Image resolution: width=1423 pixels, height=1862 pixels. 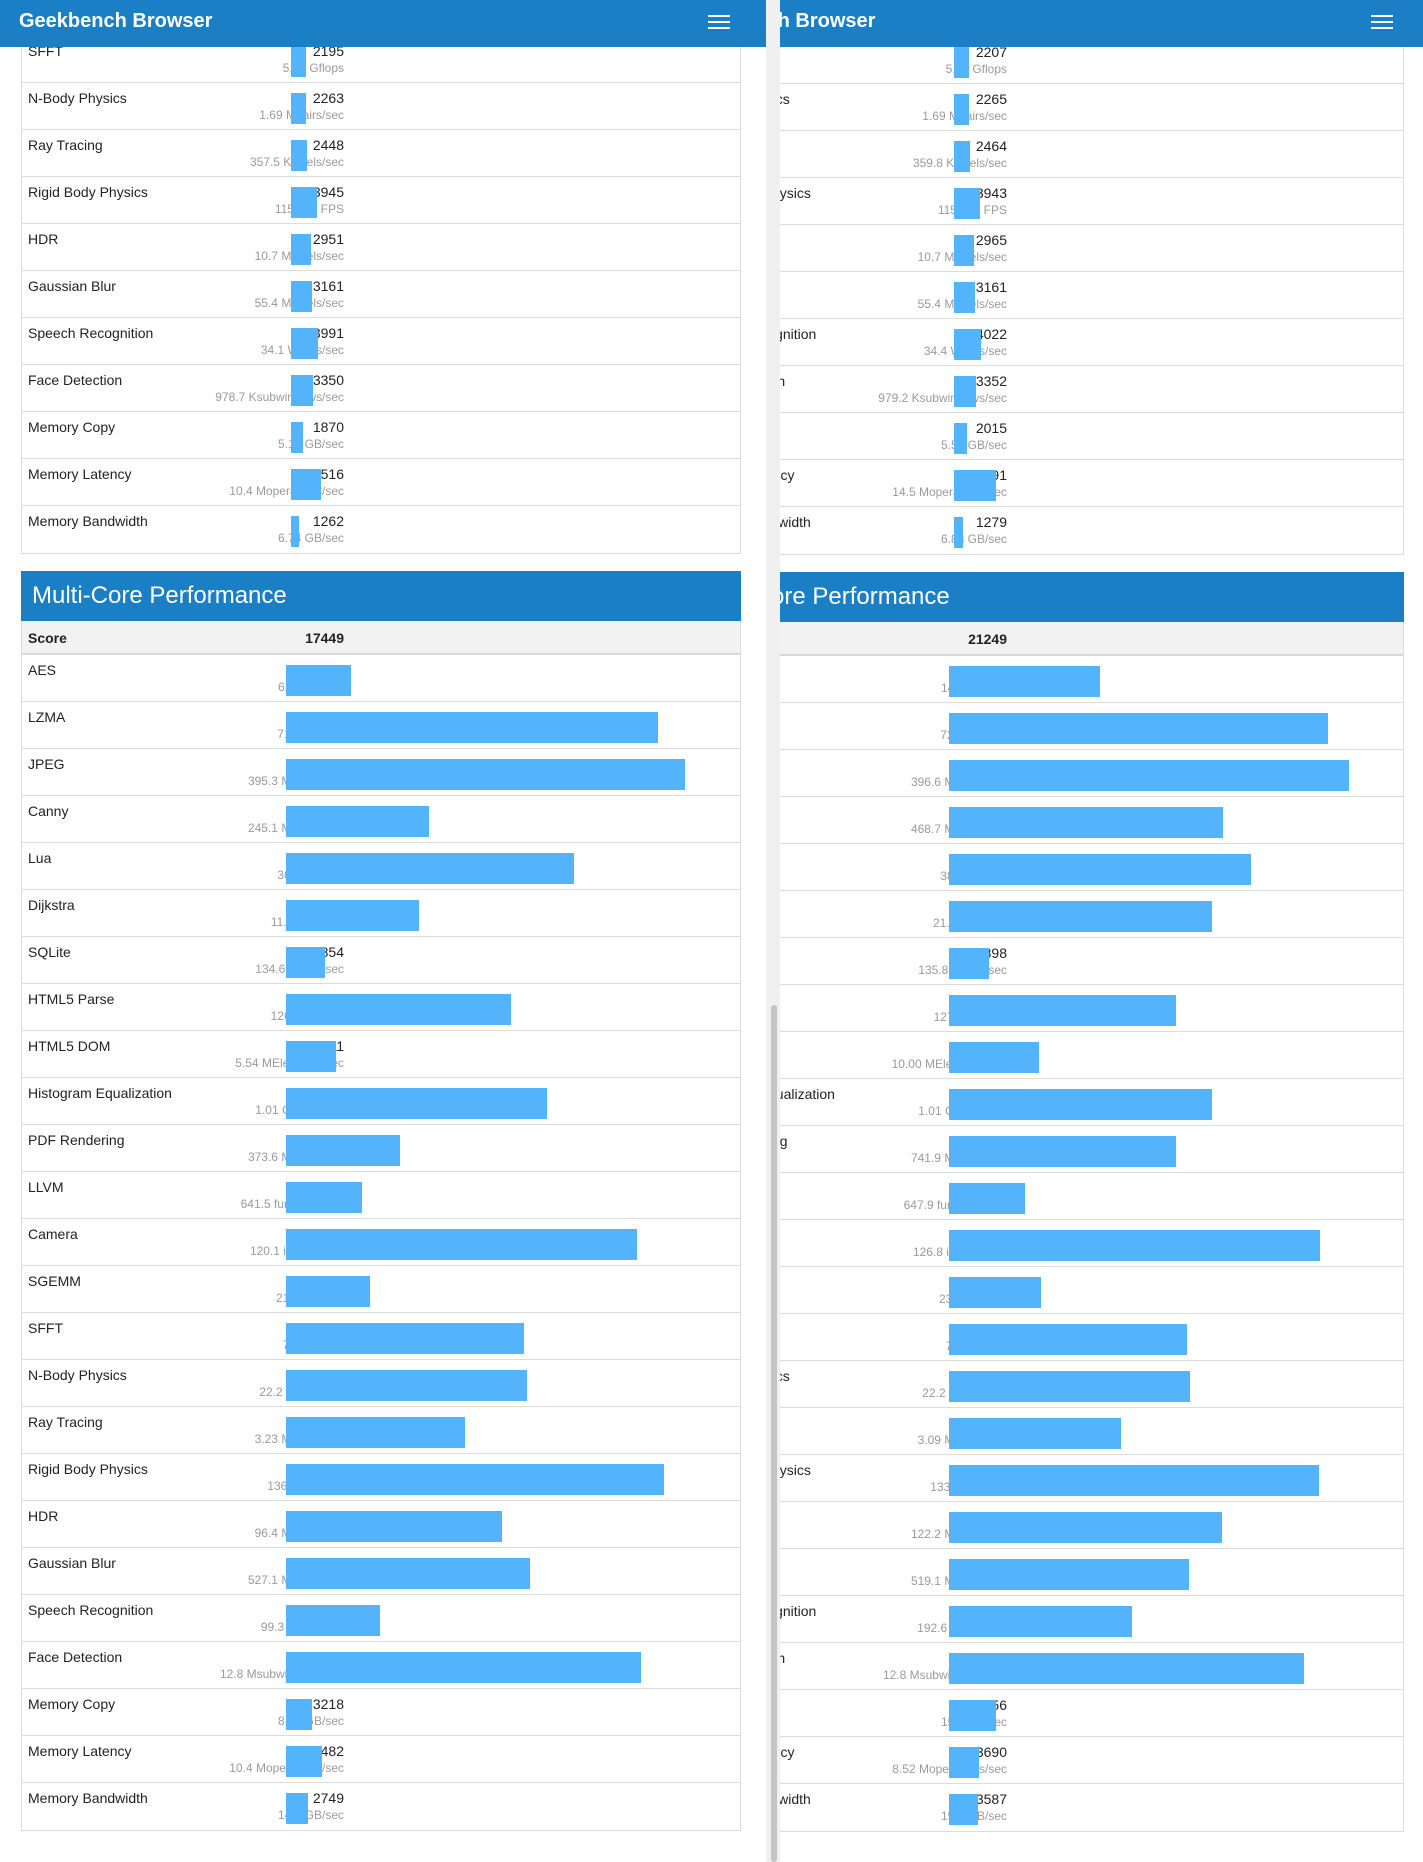 I want to click on benchmark-name: Memory Copy, so click(x=72, y=427).